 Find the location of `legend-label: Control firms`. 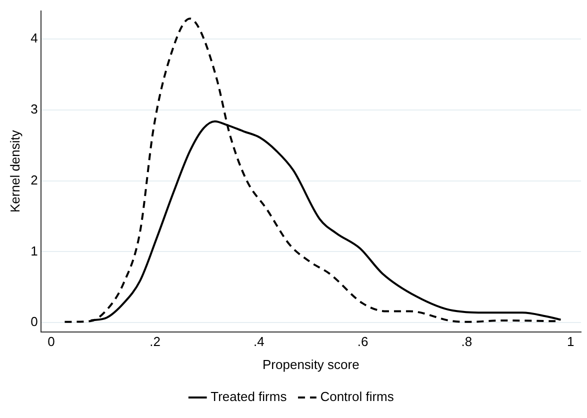

legend-label: Control firms is located at coordinates (357, 396).